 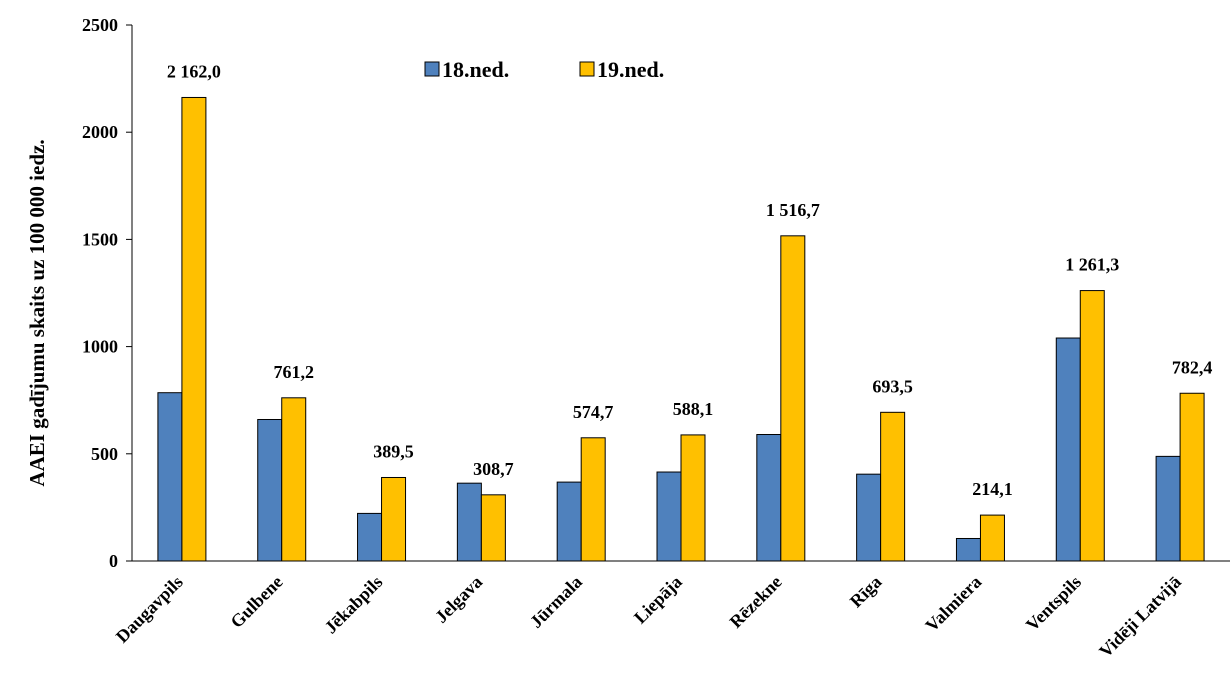 What do you see at coordinates (37, 312) in the screenshot?
I see `y-axis-title: AAEI gadījumu skaits uz 100 000 iedz.` at bounding box center [37, 312].